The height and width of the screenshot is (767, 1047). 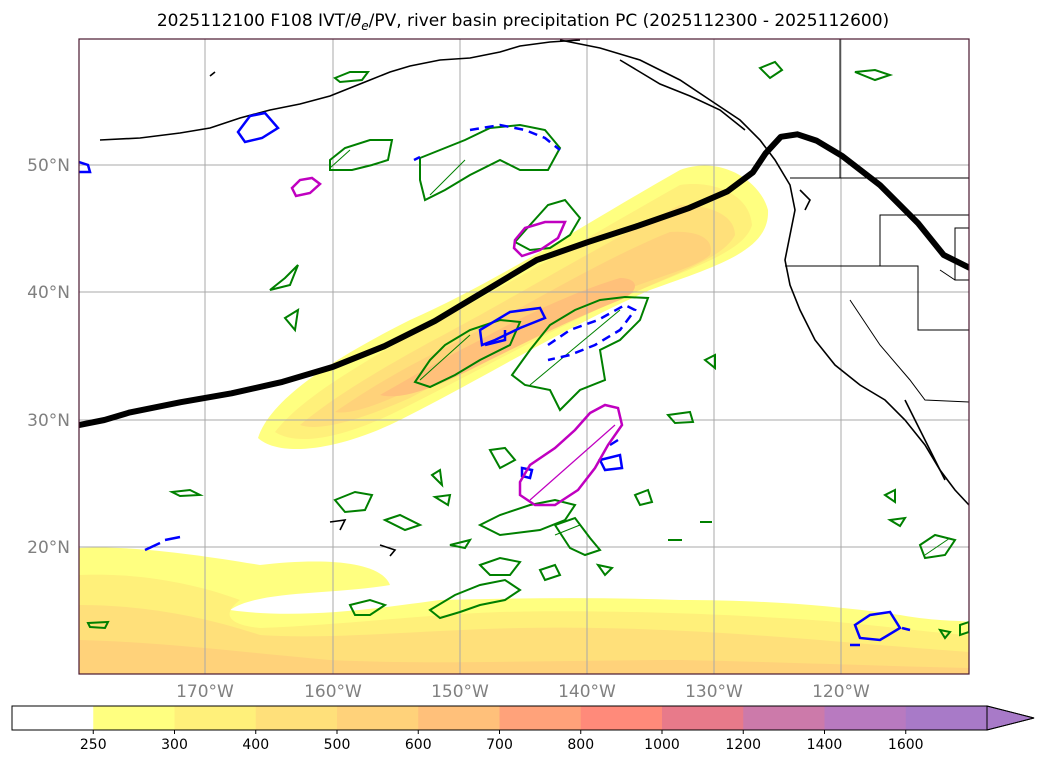 I want to click on political-borders, so click(x=877, y=221).